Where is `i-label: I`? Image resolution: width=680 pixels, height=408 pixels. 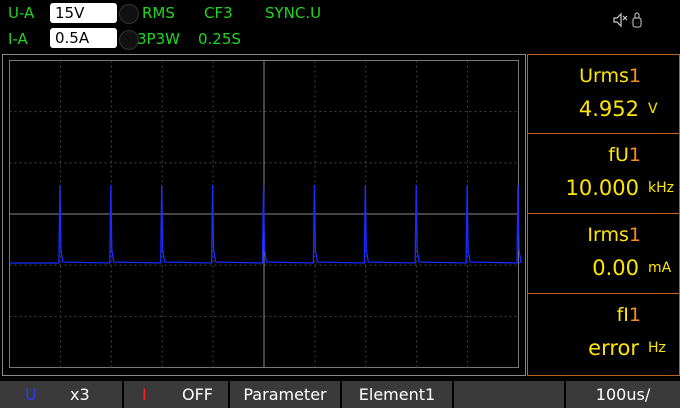
i-label: I is located at coordinates (144, 394).